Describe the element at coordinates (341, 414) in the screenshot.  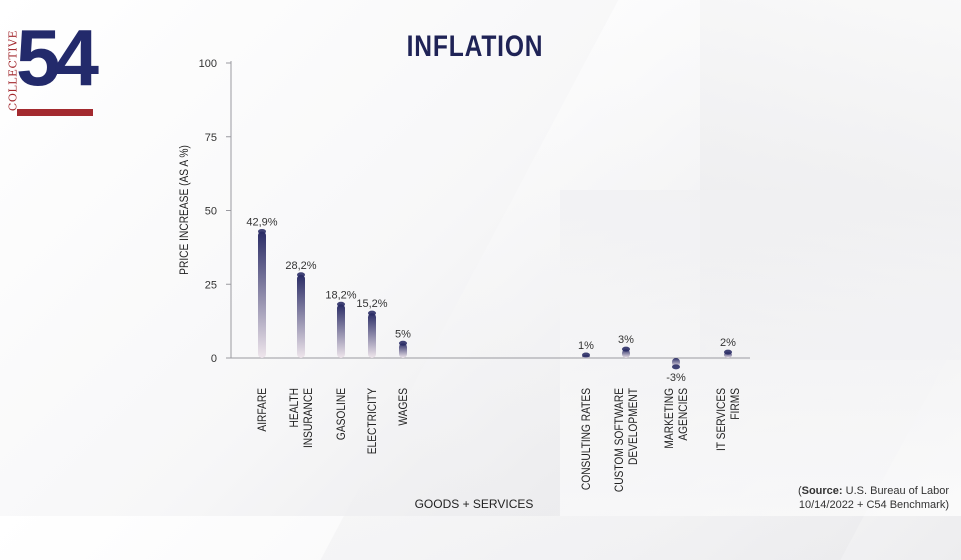
I see `x-tick-label: GASOLINE` at that location.